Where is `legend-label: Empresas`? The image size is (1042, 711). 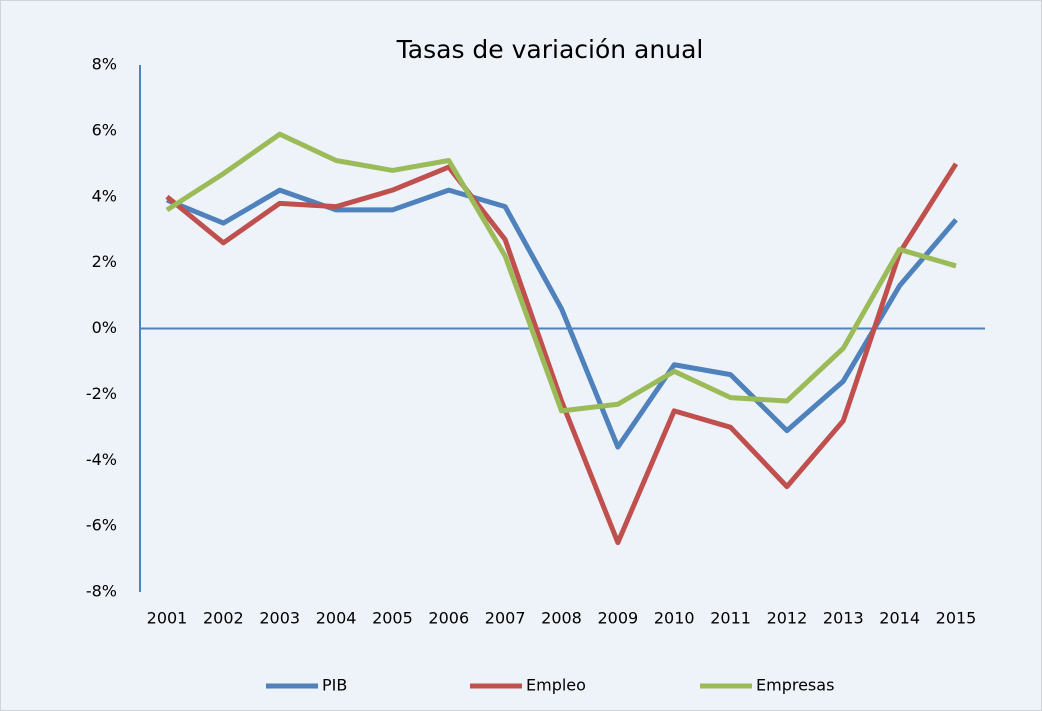
legend-label: Empresas is located at coordinates (795, 685).